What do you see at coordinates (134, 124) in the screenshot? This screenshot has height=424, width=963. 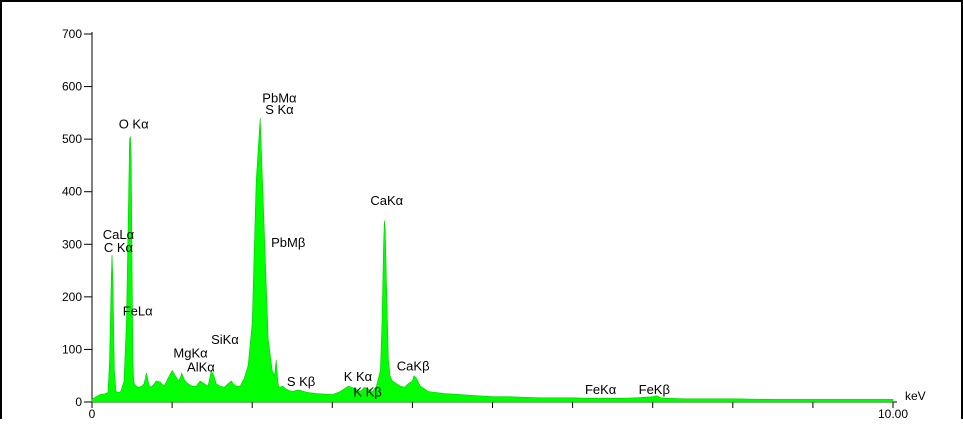 I see `peak-label: O Kα` at bounding box center [134, 124].